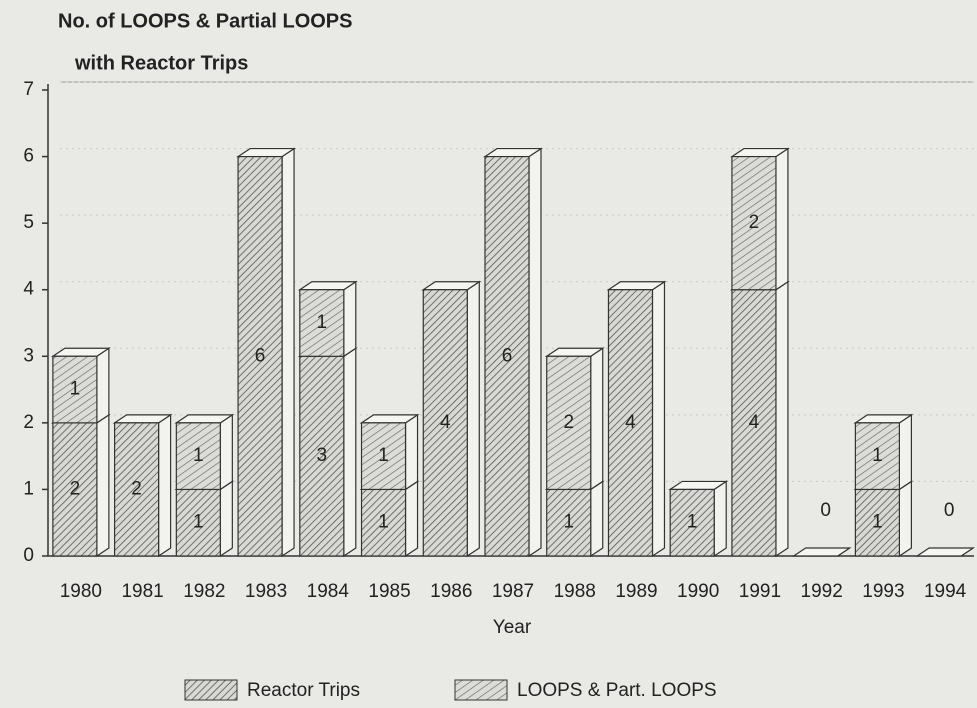 Image resolution: width=977 pixels, height=708 pixels. What do you see at coordinates (822, 591) in the screenshot?
I see `x-tick-label: 1992` at bounding box center [822, 591].